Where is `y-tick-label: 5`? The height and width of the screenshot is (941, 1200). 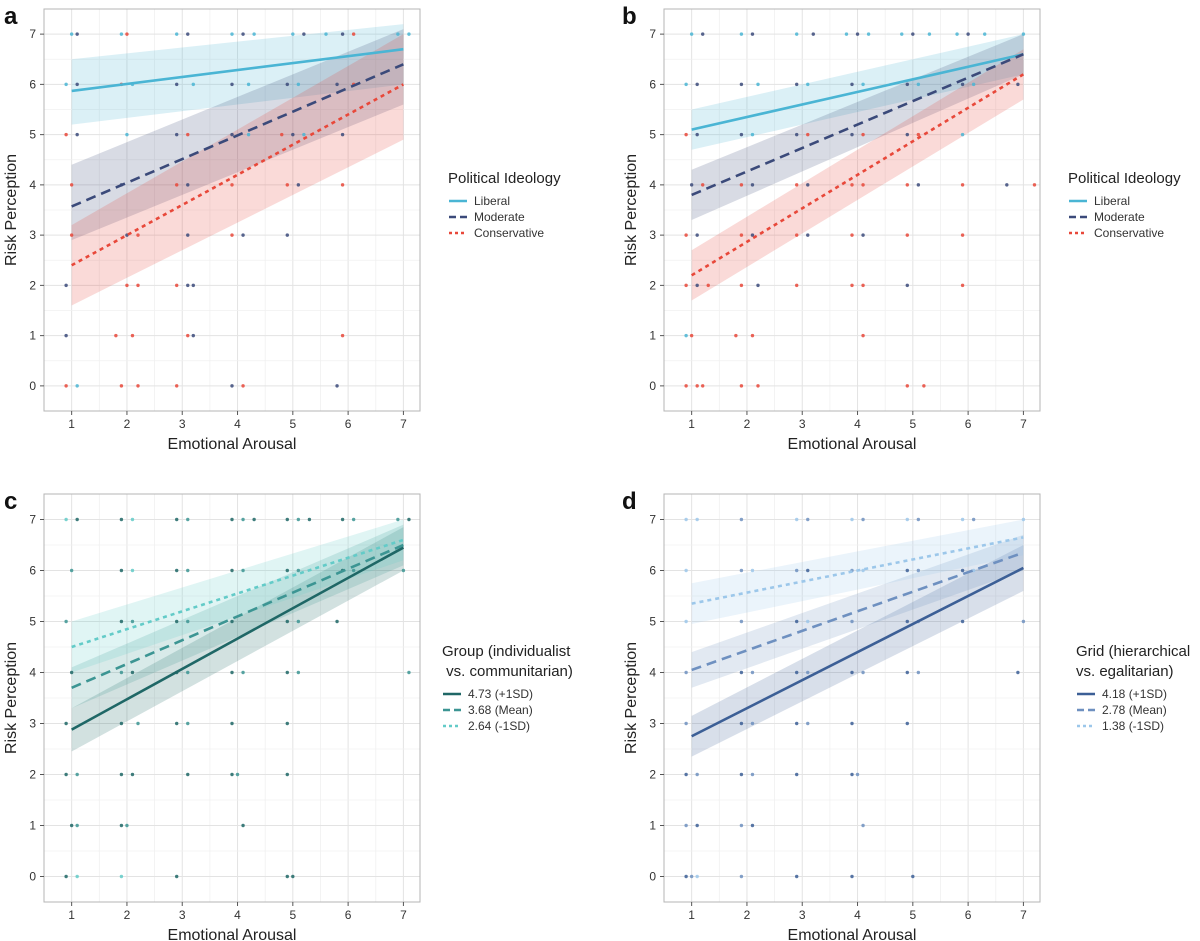 y-tick-label: 5 is located at coordinates (32, 135).